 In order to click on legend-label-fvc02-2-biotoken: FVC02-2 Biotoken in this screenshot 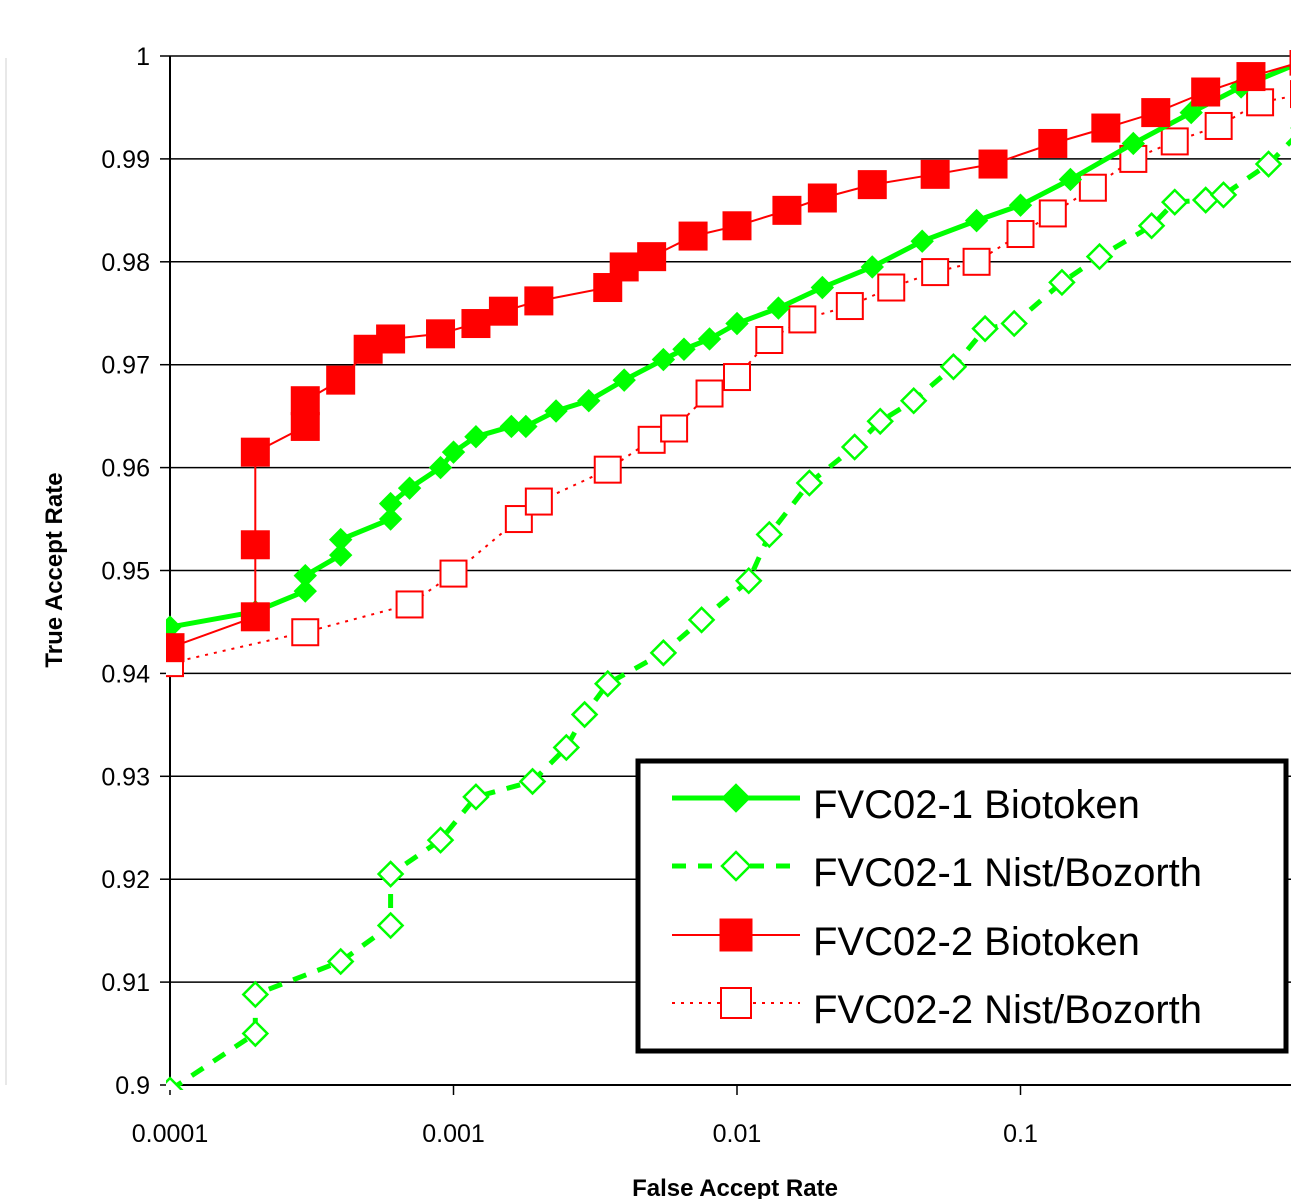, I will do `click(976, 942)`.